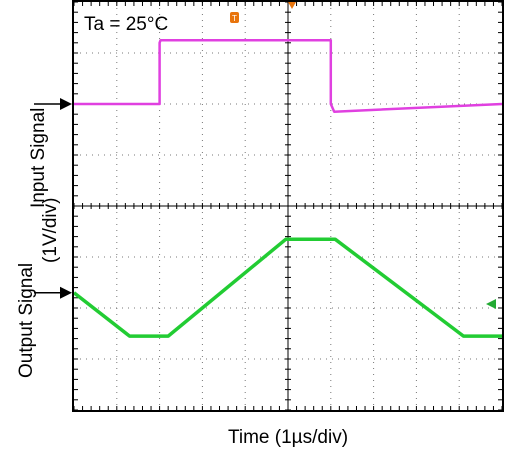 This screenshot has height=453, width=508. I want to click on input-signal-label: Input Signal, so click(38, 158).